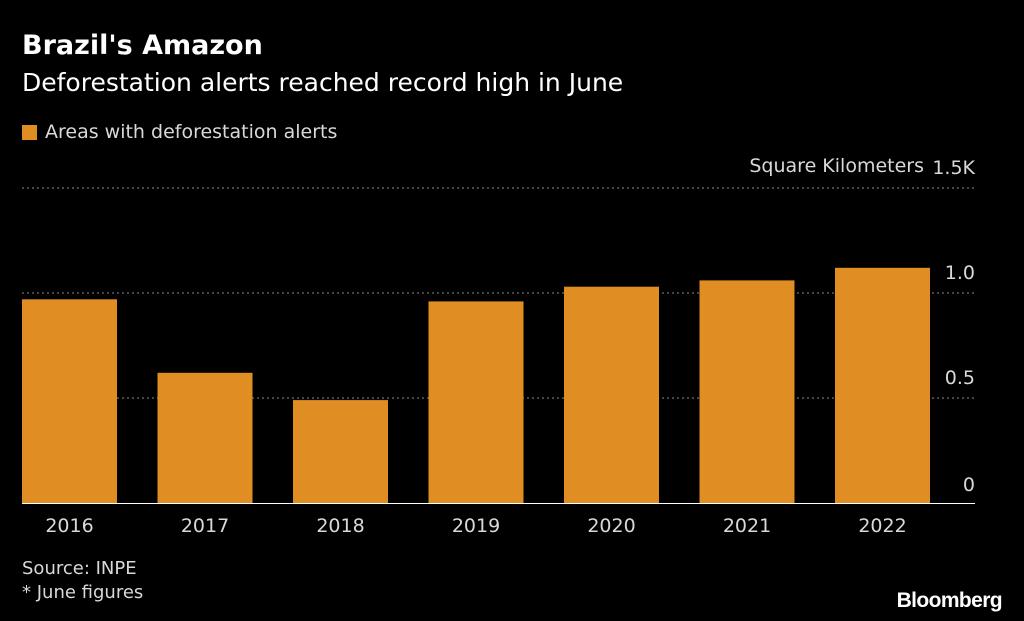 The image size is (1024, 621). Describe the element at coordinates (69, 526) in the screenshot. I see `x-tick-label: 2016` at that location.